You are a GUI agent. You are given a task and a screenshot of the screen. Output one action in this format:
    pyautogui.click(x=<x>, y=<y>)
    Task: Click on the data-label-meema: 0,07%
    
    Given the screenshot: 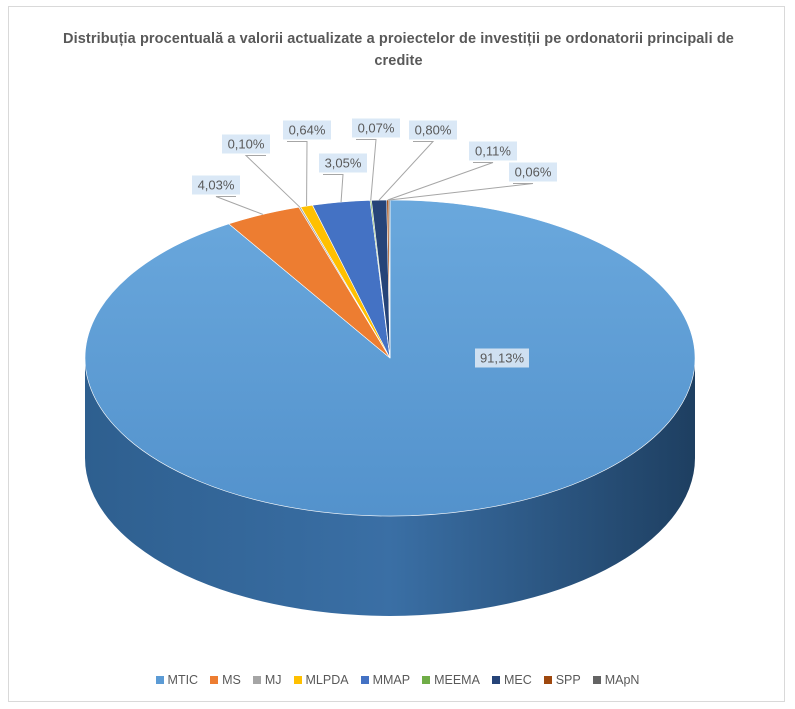 What is the action you would take?
    pyautogui.click(x=376, y=128)
    